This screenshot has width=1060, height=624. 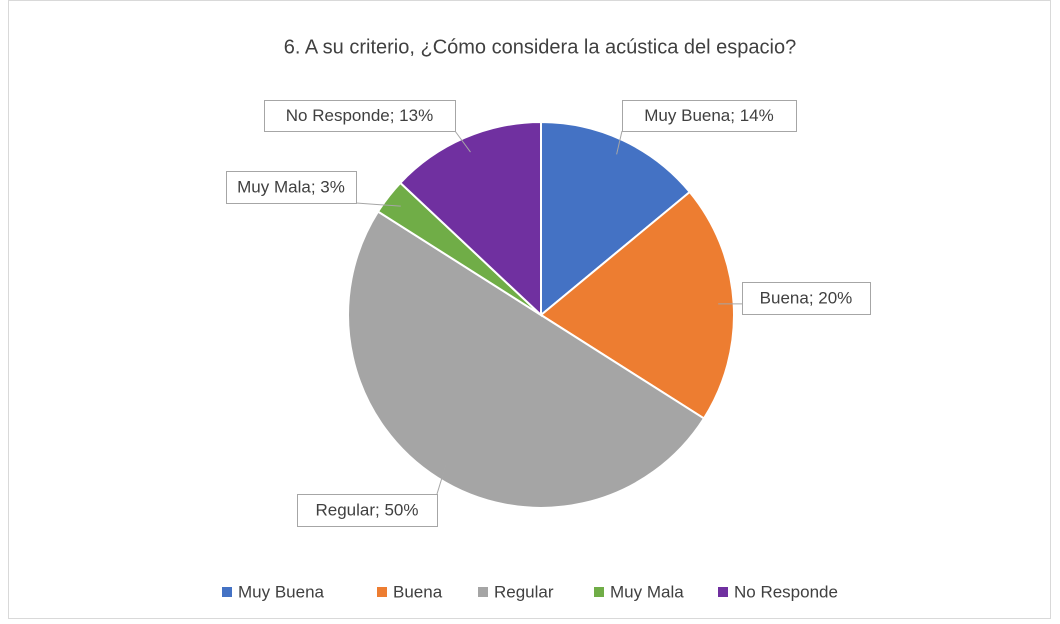 I want to click on data-label: Buena; 20%, so click(x=806, y=297).